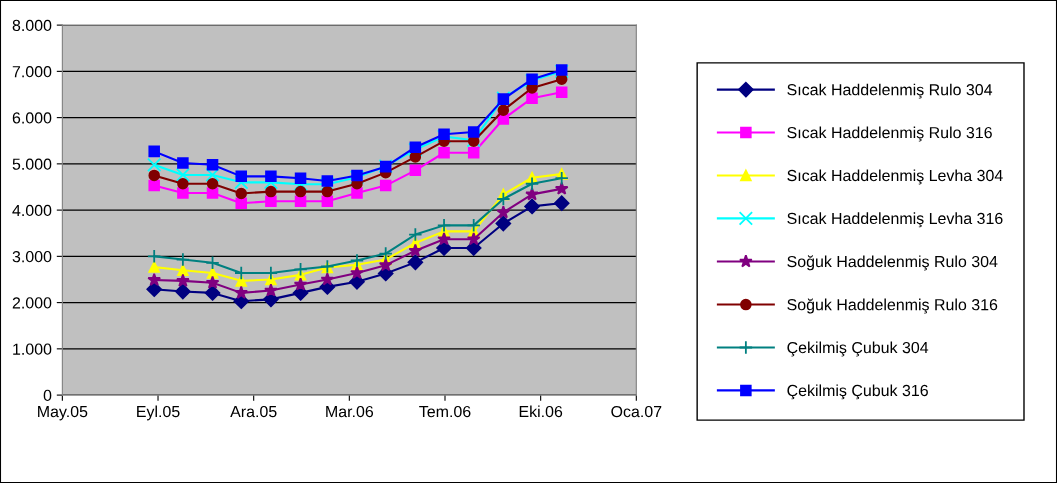  I want to click on y-tick-label: 2.000, so click(32, 303).